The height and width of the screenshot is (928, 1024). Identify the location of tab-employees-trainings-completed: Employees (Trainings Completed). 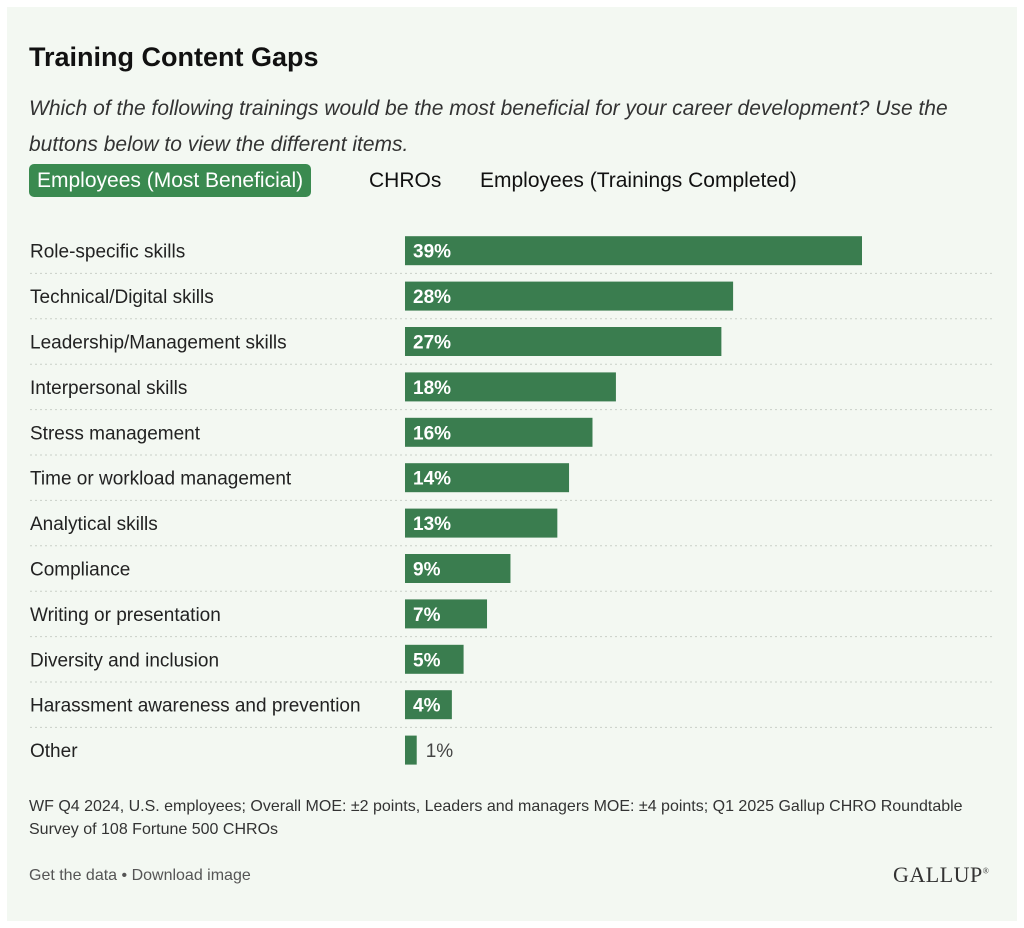
(638, 180).